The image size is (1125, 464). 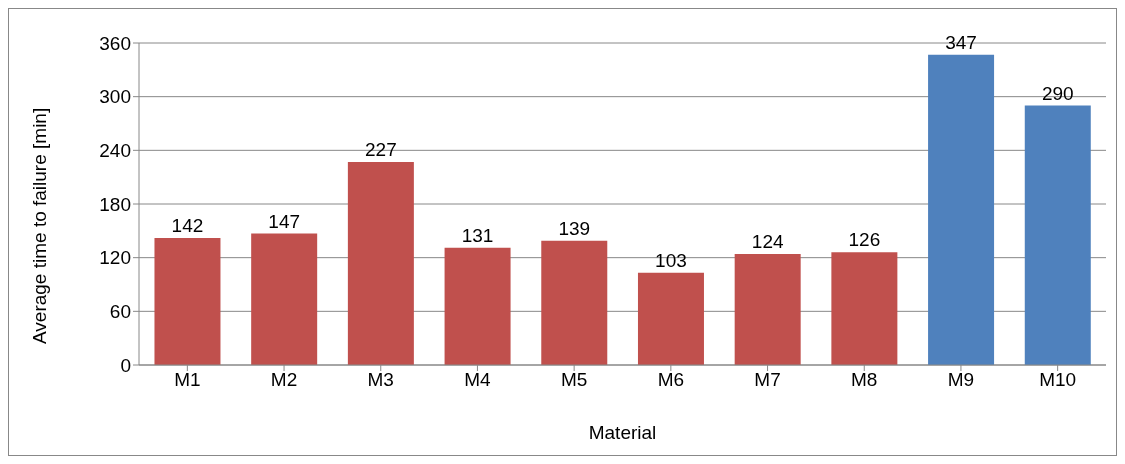 What do you see at coordinates (284, 221) in the screenshot?
I see `data-label: 147` at bounding box center [284, 221].